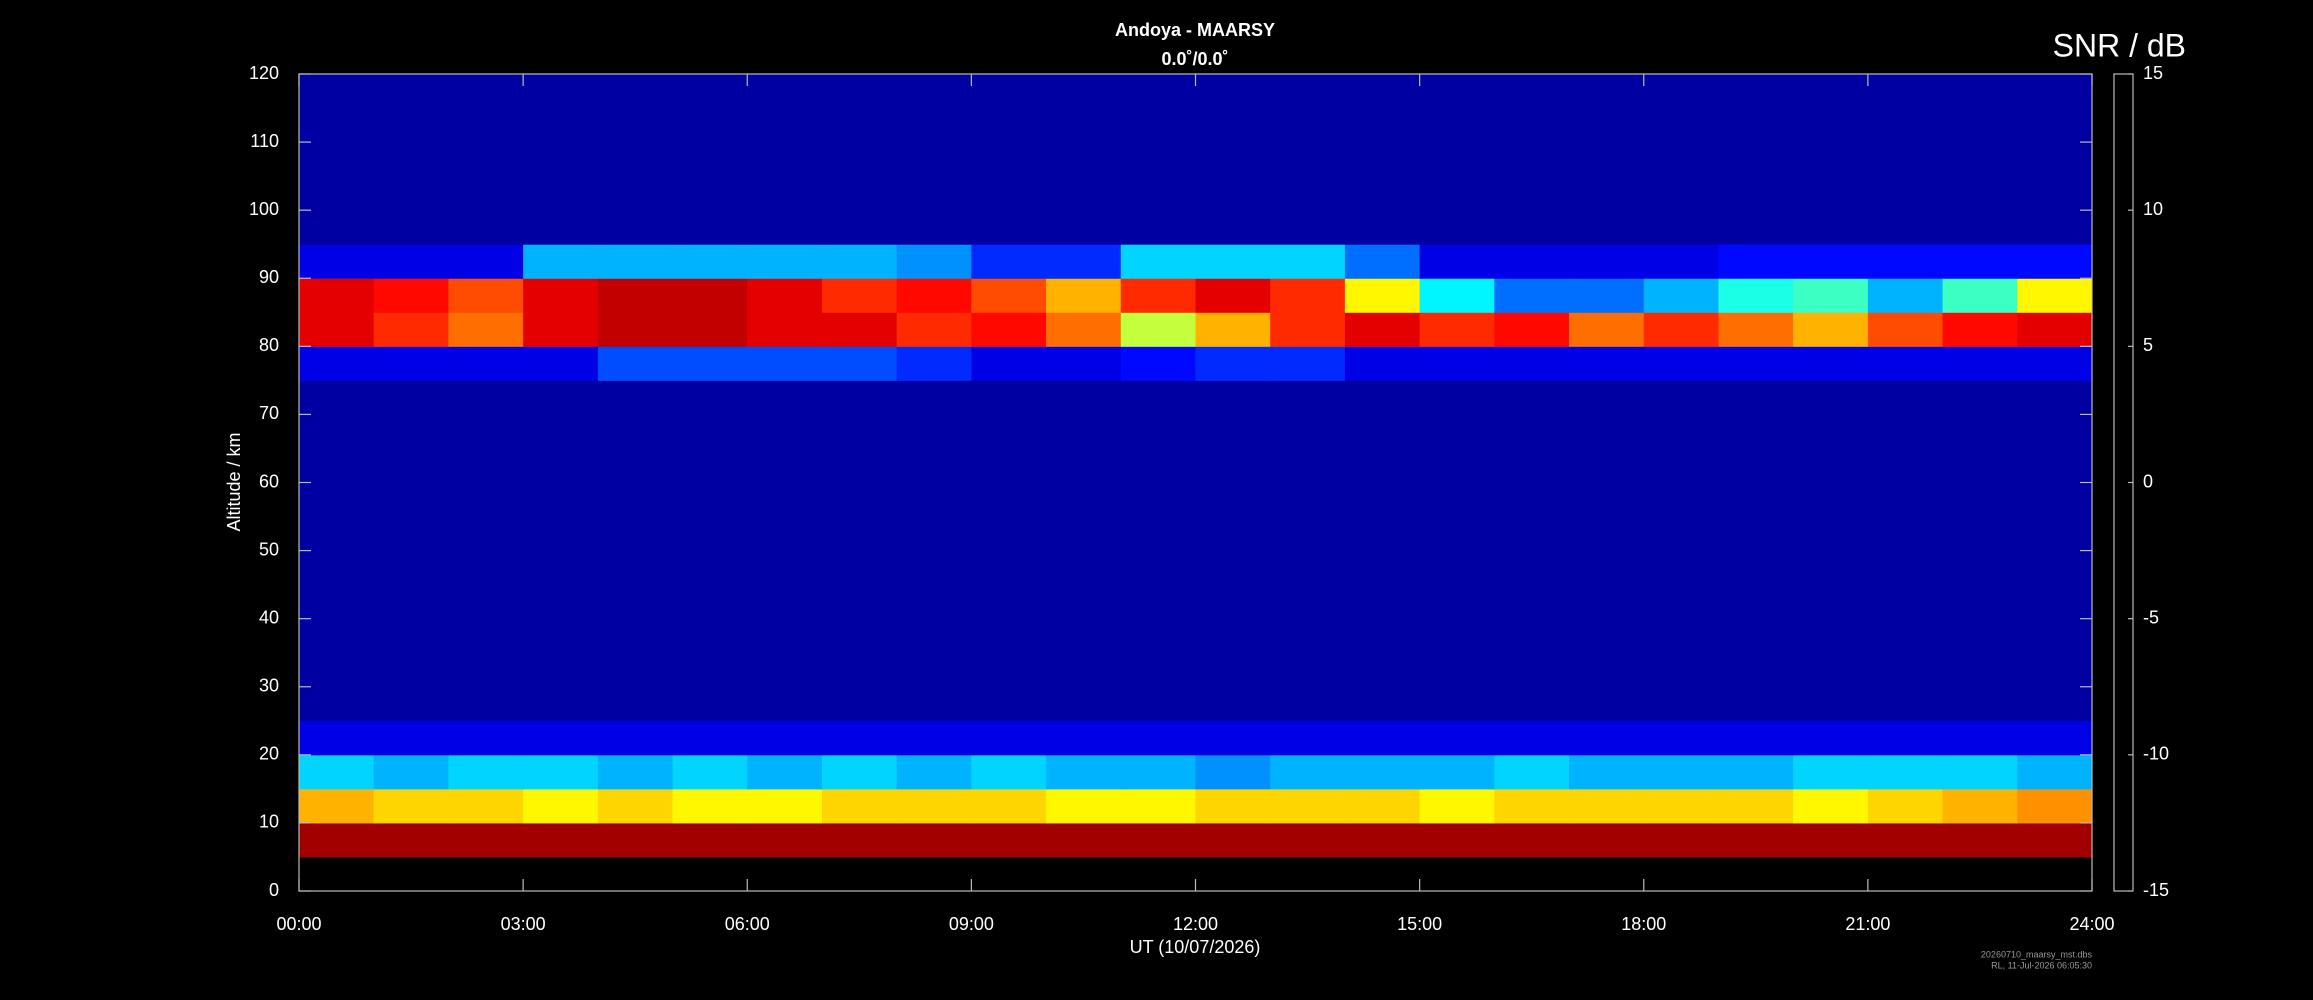 The width and height of the screenshot is (2313, 1000). I want to click on chart-title: Andoya - MAARSY, so click(1195, 30).